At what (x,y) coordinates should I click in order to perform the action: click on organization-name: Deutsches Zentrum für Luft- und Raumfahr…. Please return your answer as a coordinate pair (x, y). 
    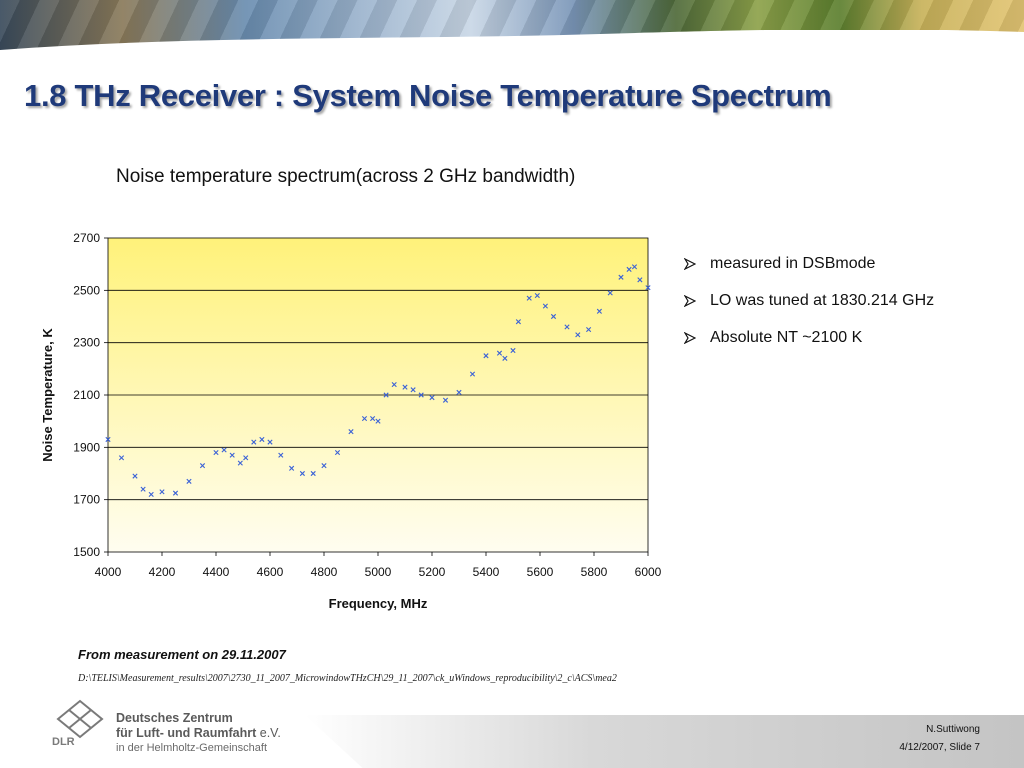
    Looking at the image, I should click on (198, 733).